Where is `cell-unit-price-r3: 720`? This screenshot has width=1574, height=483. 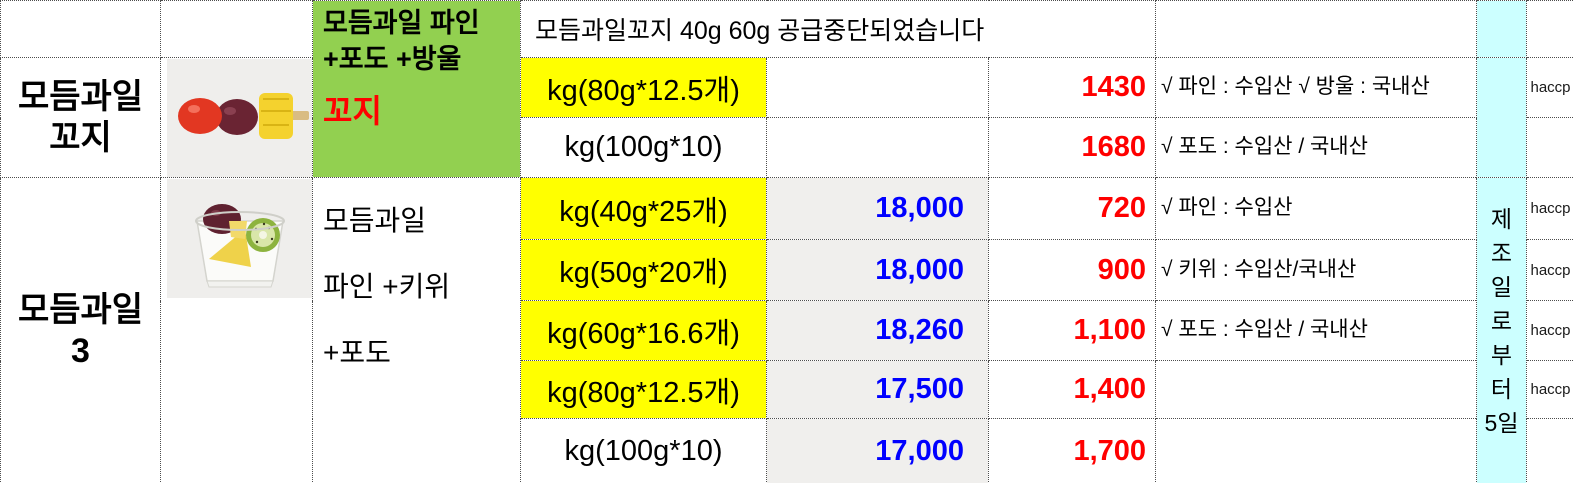 cell-unit-price-r3: 720 is located at coordinates (1072, 208).